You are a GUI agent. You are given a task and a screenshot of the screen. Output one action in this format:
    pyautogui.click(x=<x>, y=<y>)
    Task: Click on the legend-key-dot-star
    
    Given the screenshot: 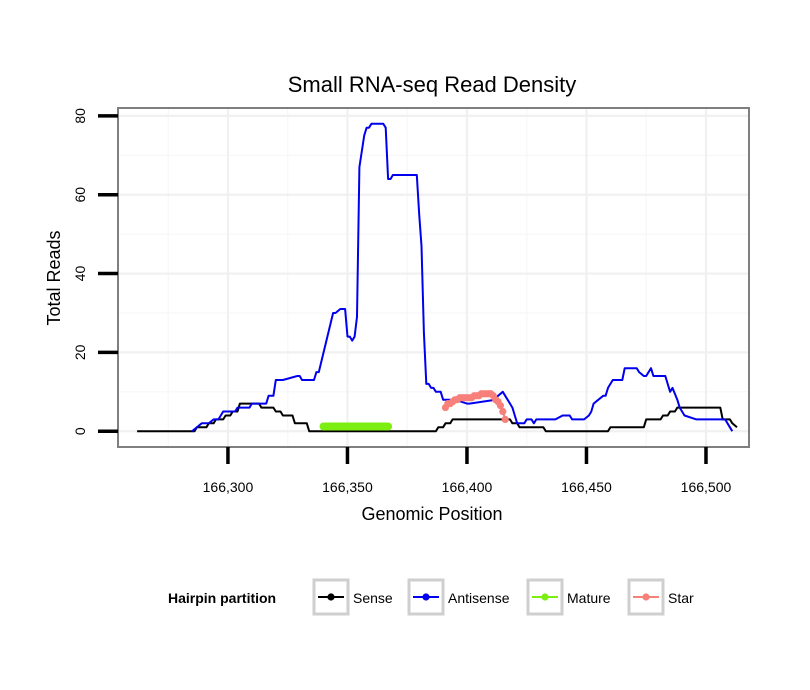 What is the action you would take?
    pyautogui.click(x=646, y=597)
    